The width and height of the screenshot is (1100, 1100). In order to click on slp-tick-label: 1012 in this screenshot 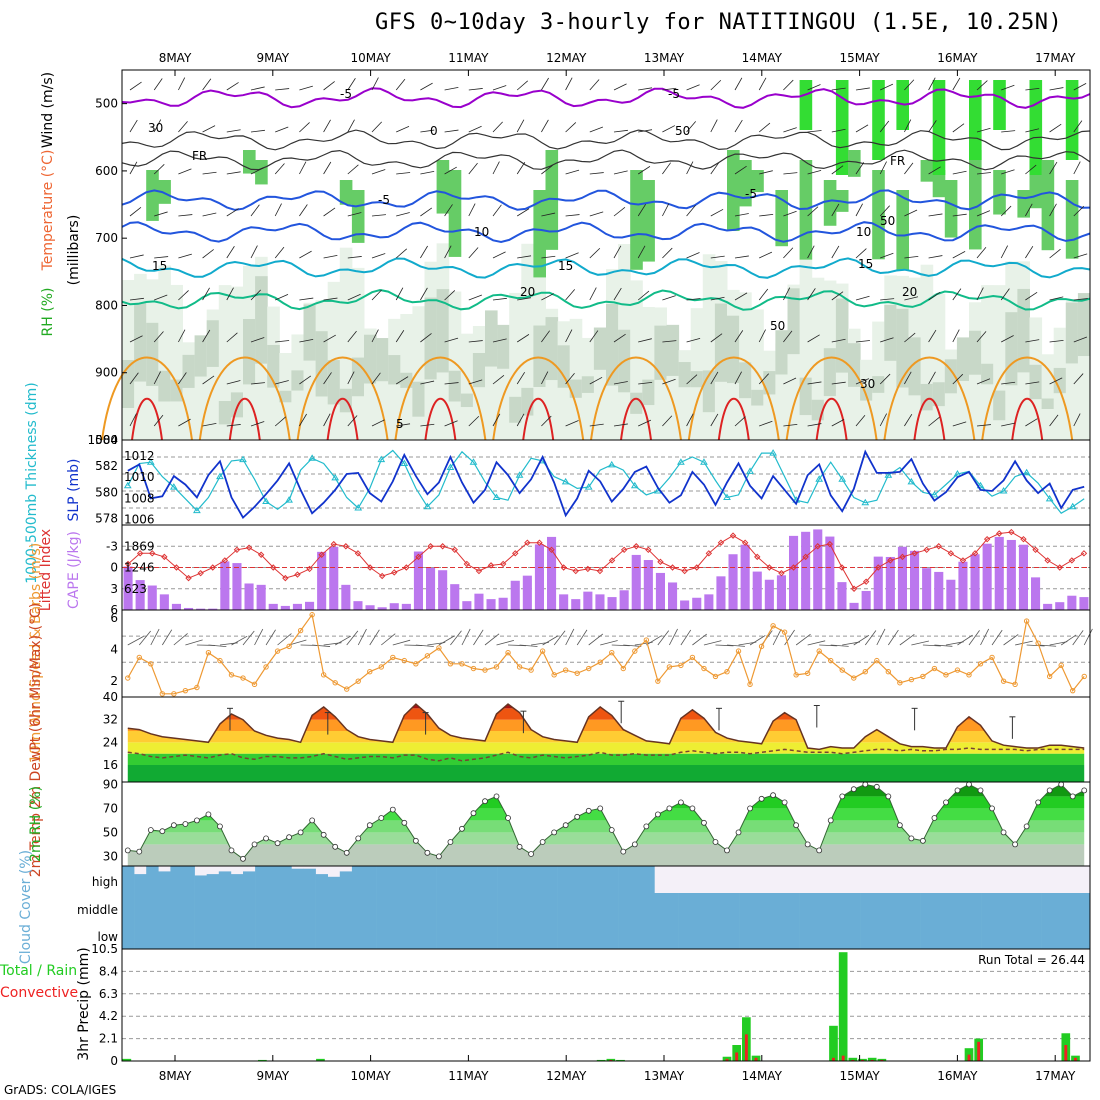, I will do `click(139, 456)`.